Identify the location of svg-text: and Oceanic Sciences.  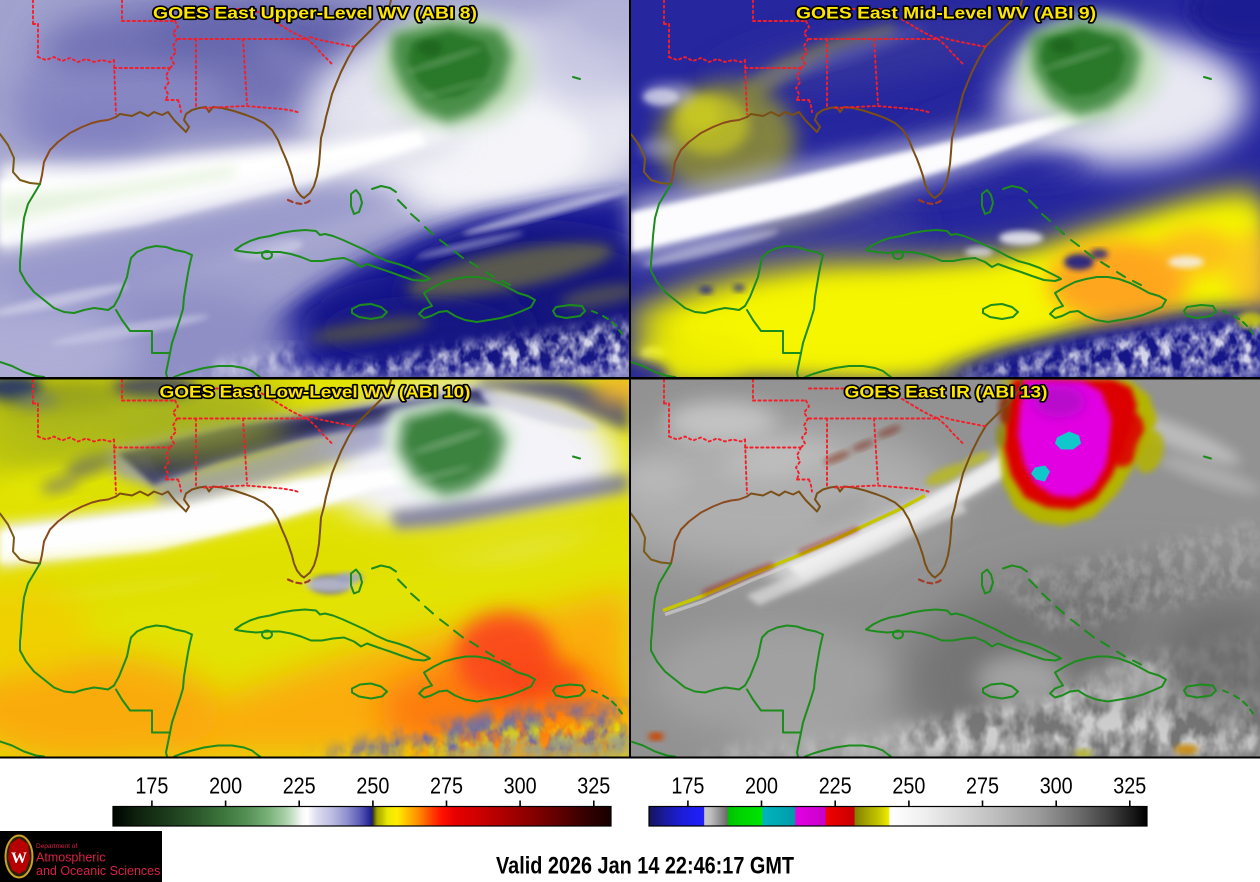
(98, 871).